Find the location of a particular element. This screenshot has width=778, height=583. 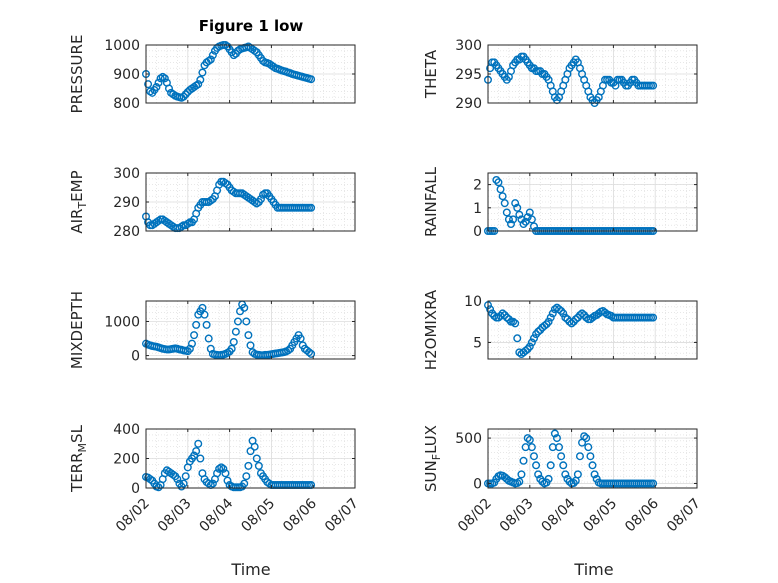

y-axis-label: PRESSURE is located at coordinates (77, 74).